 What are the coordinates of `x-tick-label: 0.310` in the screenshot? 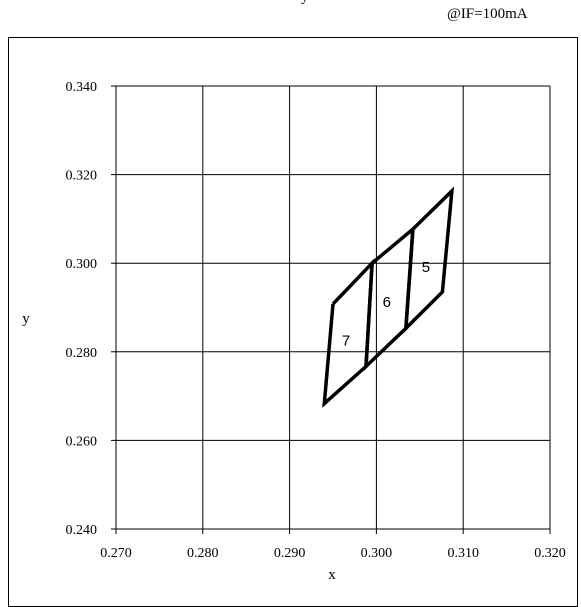 It's located at (463, 553).